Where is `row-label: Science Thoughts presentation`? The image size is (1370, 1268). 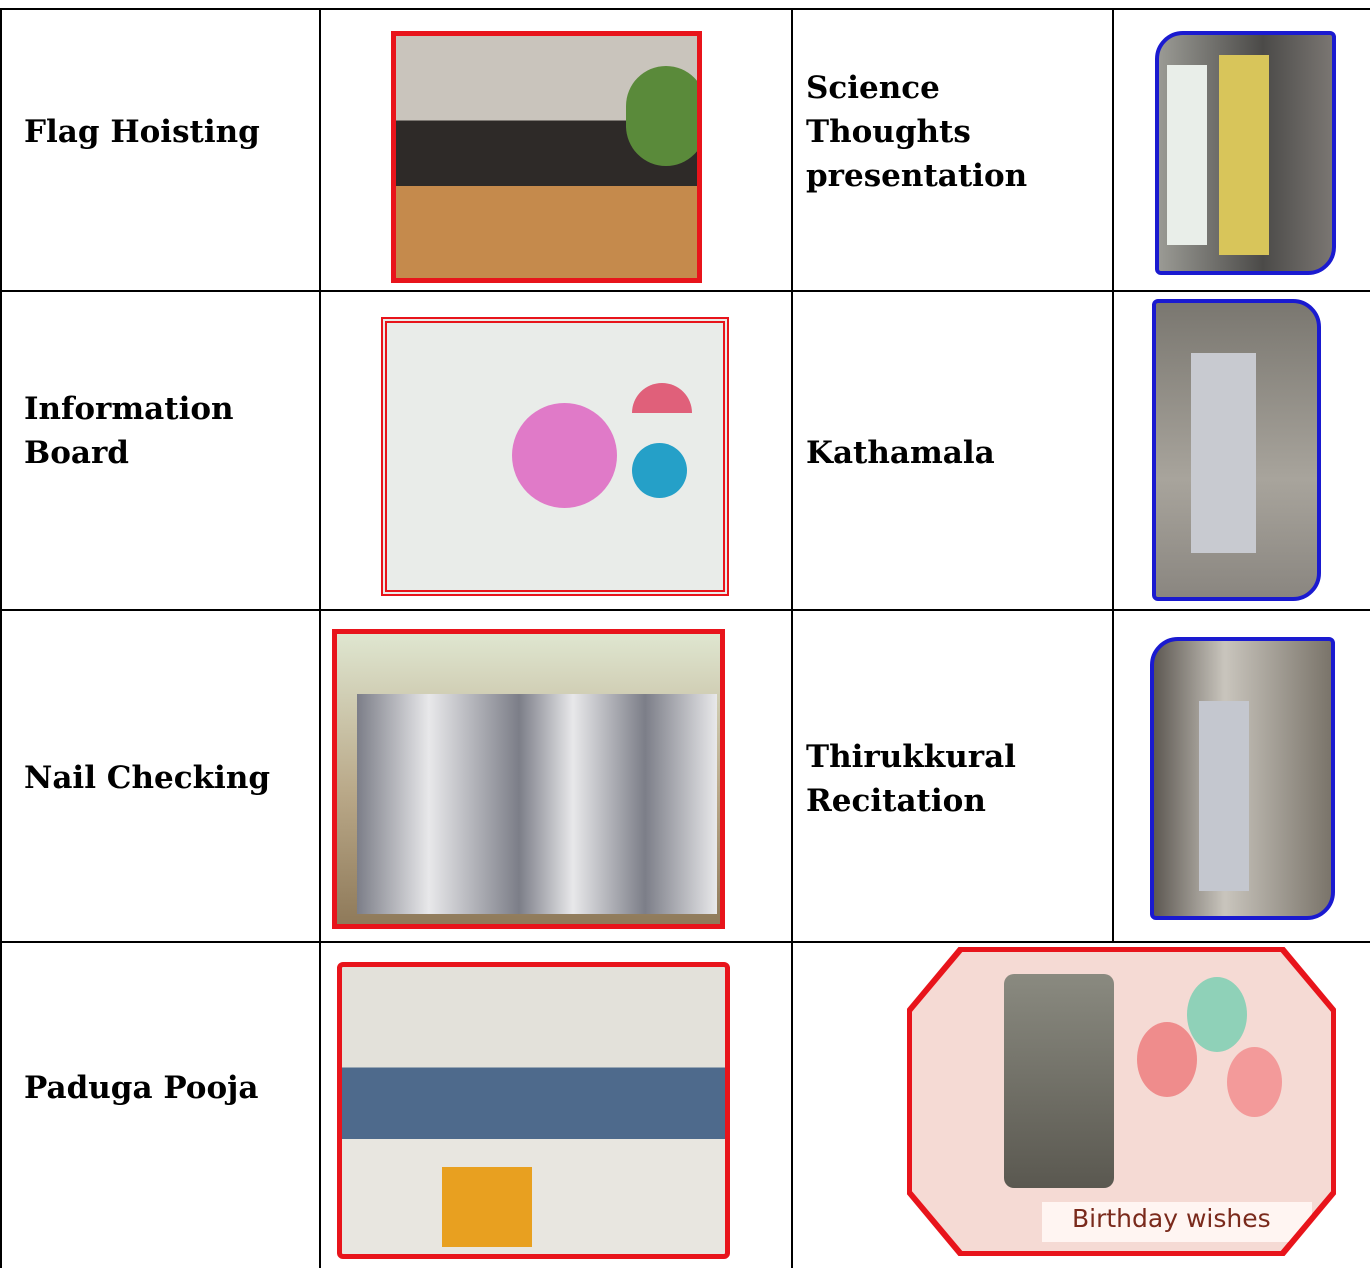
row-label: Science Thoughts presentation is located at coordinates (917, 132).